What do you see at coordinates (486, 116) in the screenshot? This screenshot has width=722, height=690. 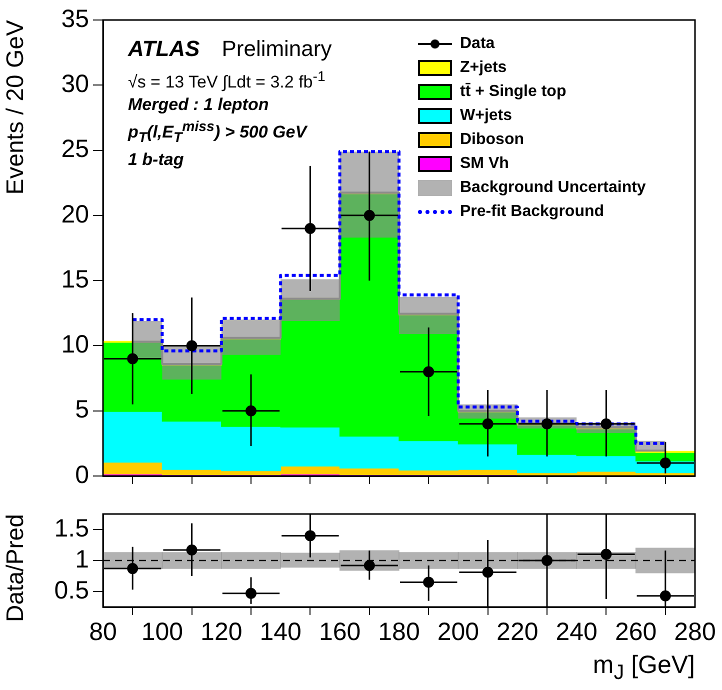 I see `legend-label: W+jets` at bounding box center [486, 116].